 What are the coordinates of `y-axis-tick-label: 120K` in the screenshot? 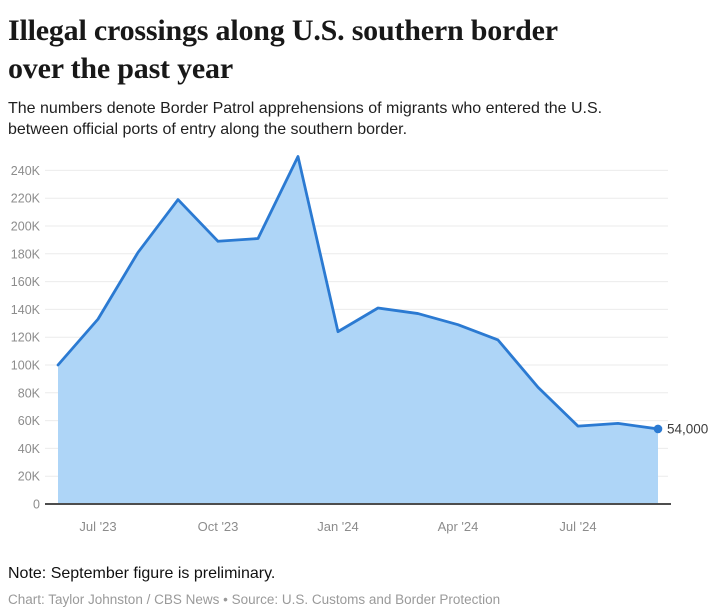 It's located at (26, 338).